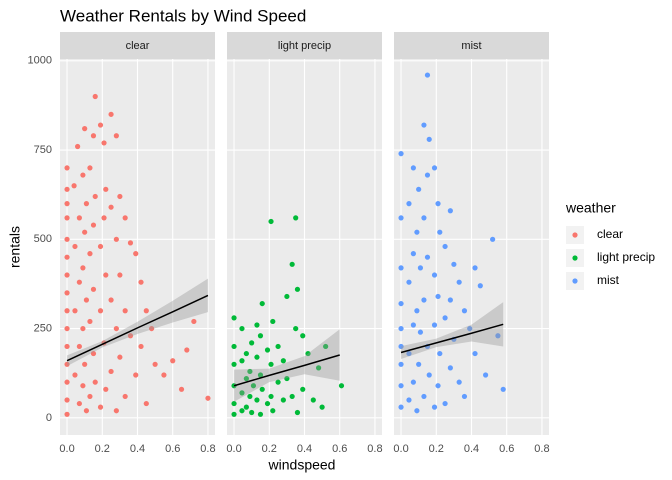  I want to click on x-tick-label: 0.0, so click(400, 449).